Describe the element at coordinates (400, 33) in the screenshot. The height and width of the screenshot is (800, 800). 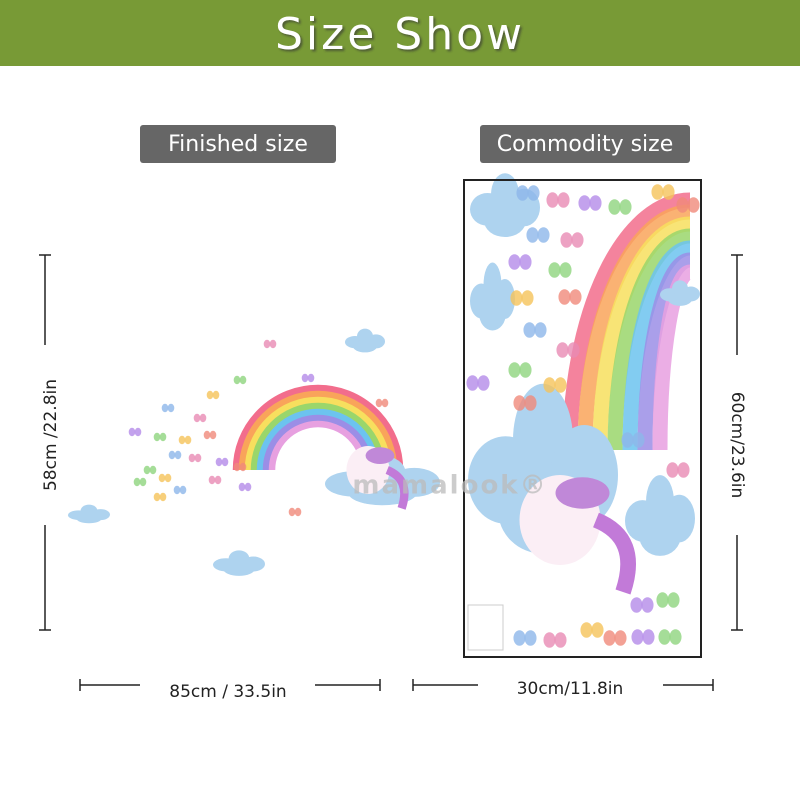
I see `header-bar` at that location.